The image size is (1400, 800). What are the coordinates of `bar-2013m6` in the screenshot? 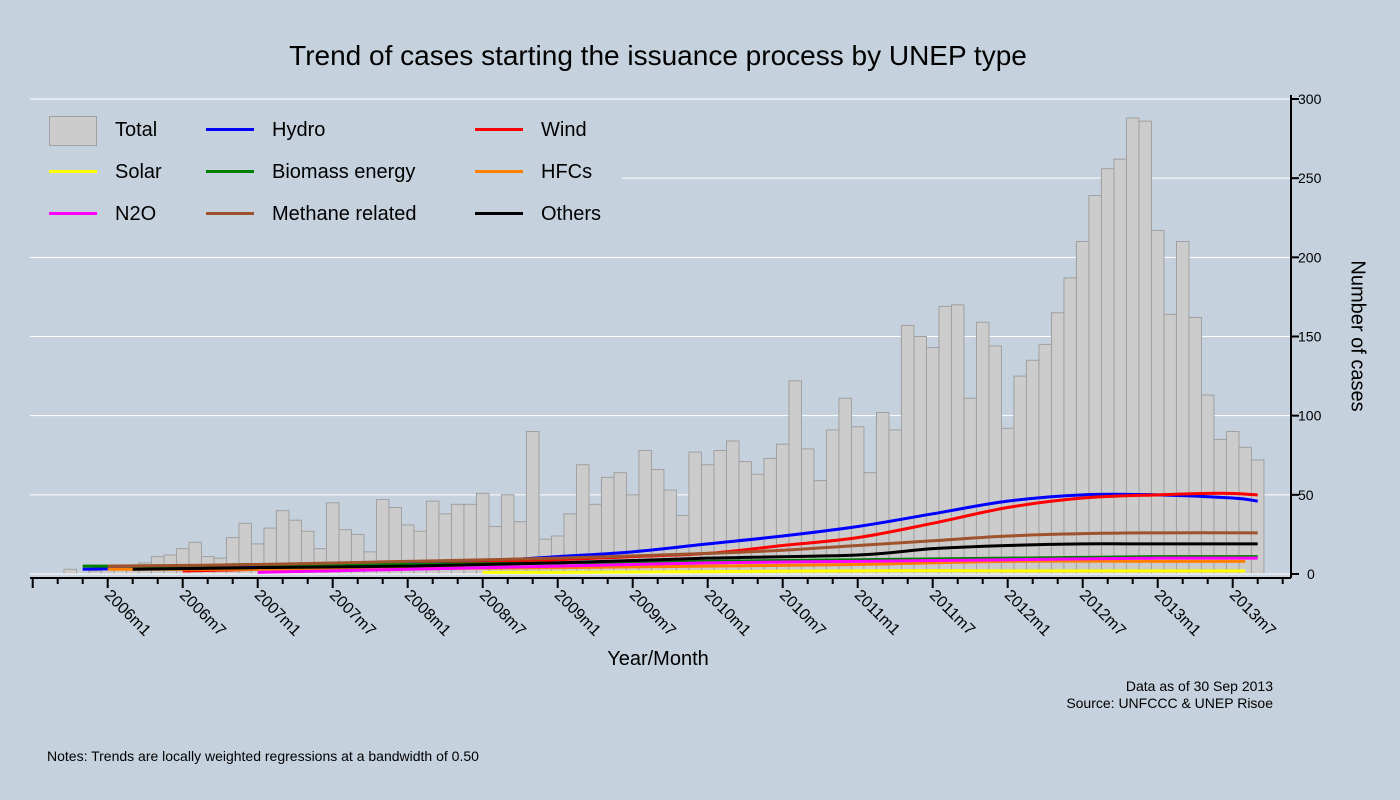 It's located at (1220, 506).